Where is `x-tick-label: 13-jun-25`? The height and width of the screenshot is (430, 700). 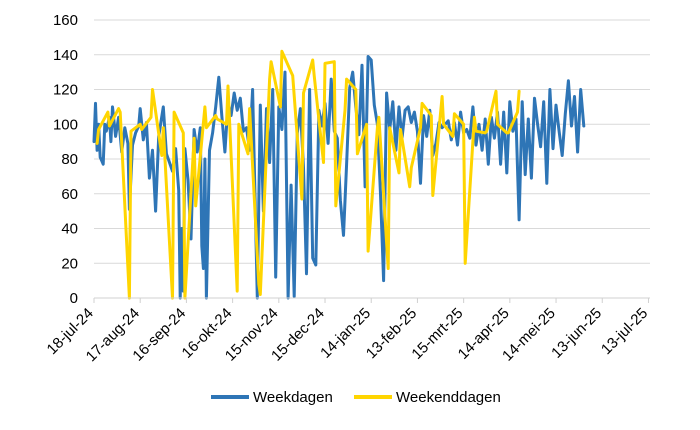 x-tick-label: 13-jun-25 is located at coordinates (576, 333).